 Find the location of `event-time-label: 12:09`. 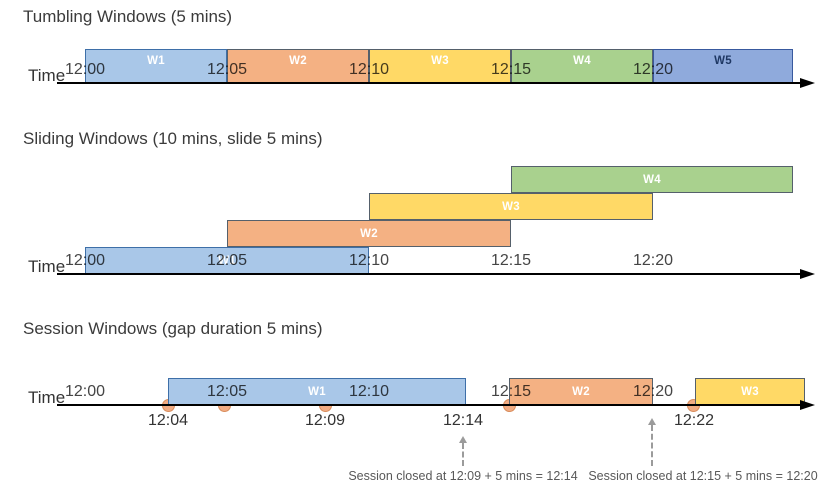

event-time-label: 12:09 is located at coordinates (325, 420).